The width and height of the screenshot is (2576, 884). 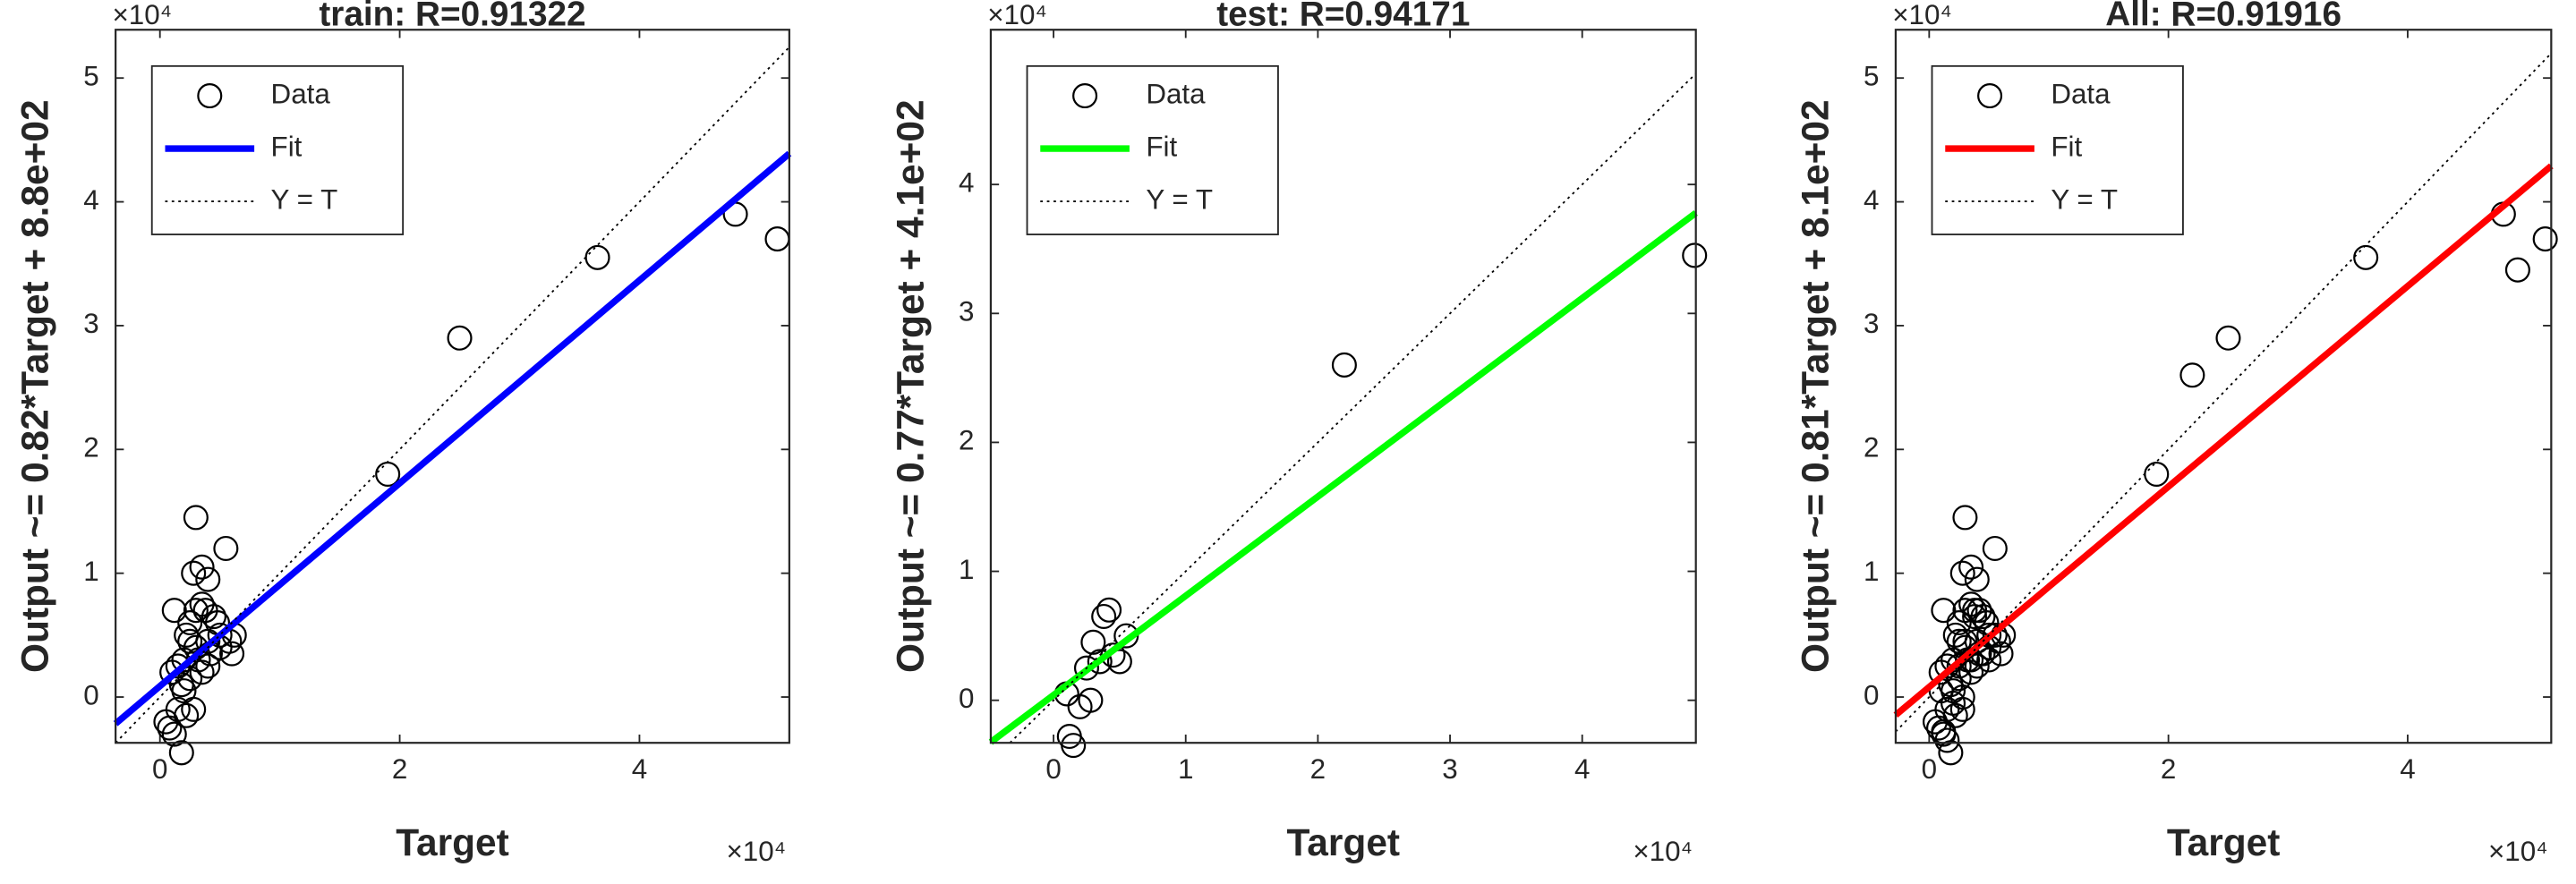 What do you see at coordinates (35, 386) in the screenshot?
I see `y-axis-label: Output ~= 0.82*Target + 8.8e+02` at bounding box center [35, 386].